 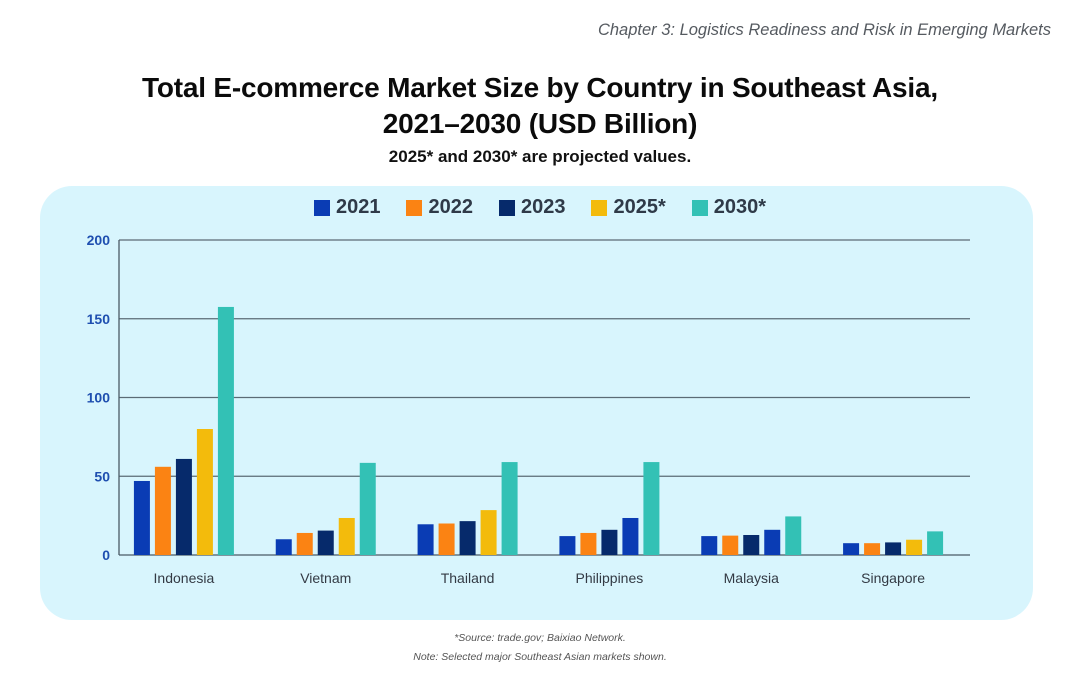 I want to click on legend-item-2021: 2021, so click(x=347, y=207).